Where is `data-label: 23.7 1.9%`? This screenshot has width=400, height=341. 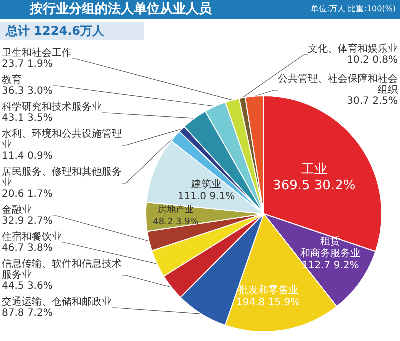
data-label: 23.7 1.9% is located at coordinates (27, 64).